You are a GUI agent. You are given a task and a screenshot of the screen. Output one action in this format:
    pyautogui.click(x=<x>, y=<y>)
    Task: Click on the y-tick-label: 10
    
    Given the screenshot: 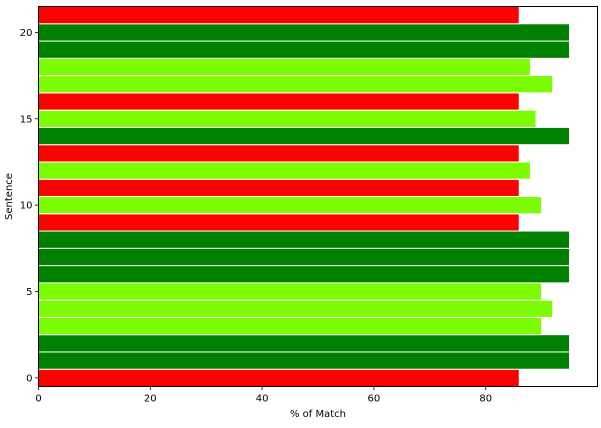 What is the action you would take?
    pyautogui.click(x=26, y=206)
    